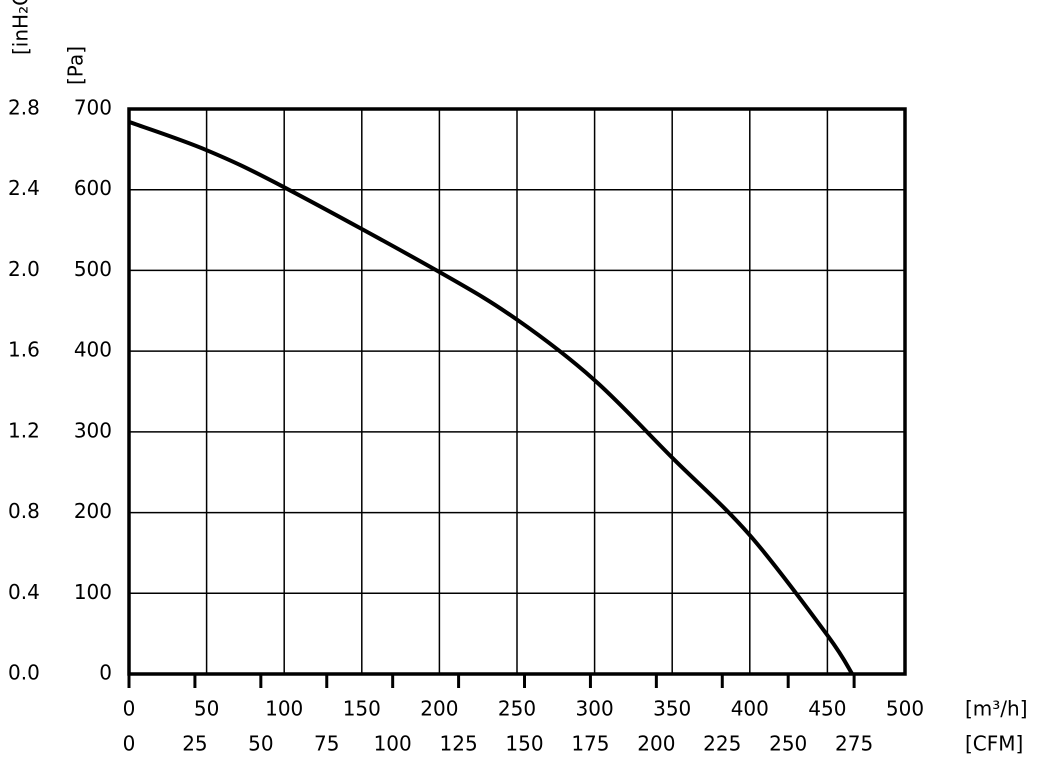 This screenshot has height=773, width=1051. Describe the element at coordinates (93, 350) in the screenshot. I see `y-tick-label: 400` at that location.